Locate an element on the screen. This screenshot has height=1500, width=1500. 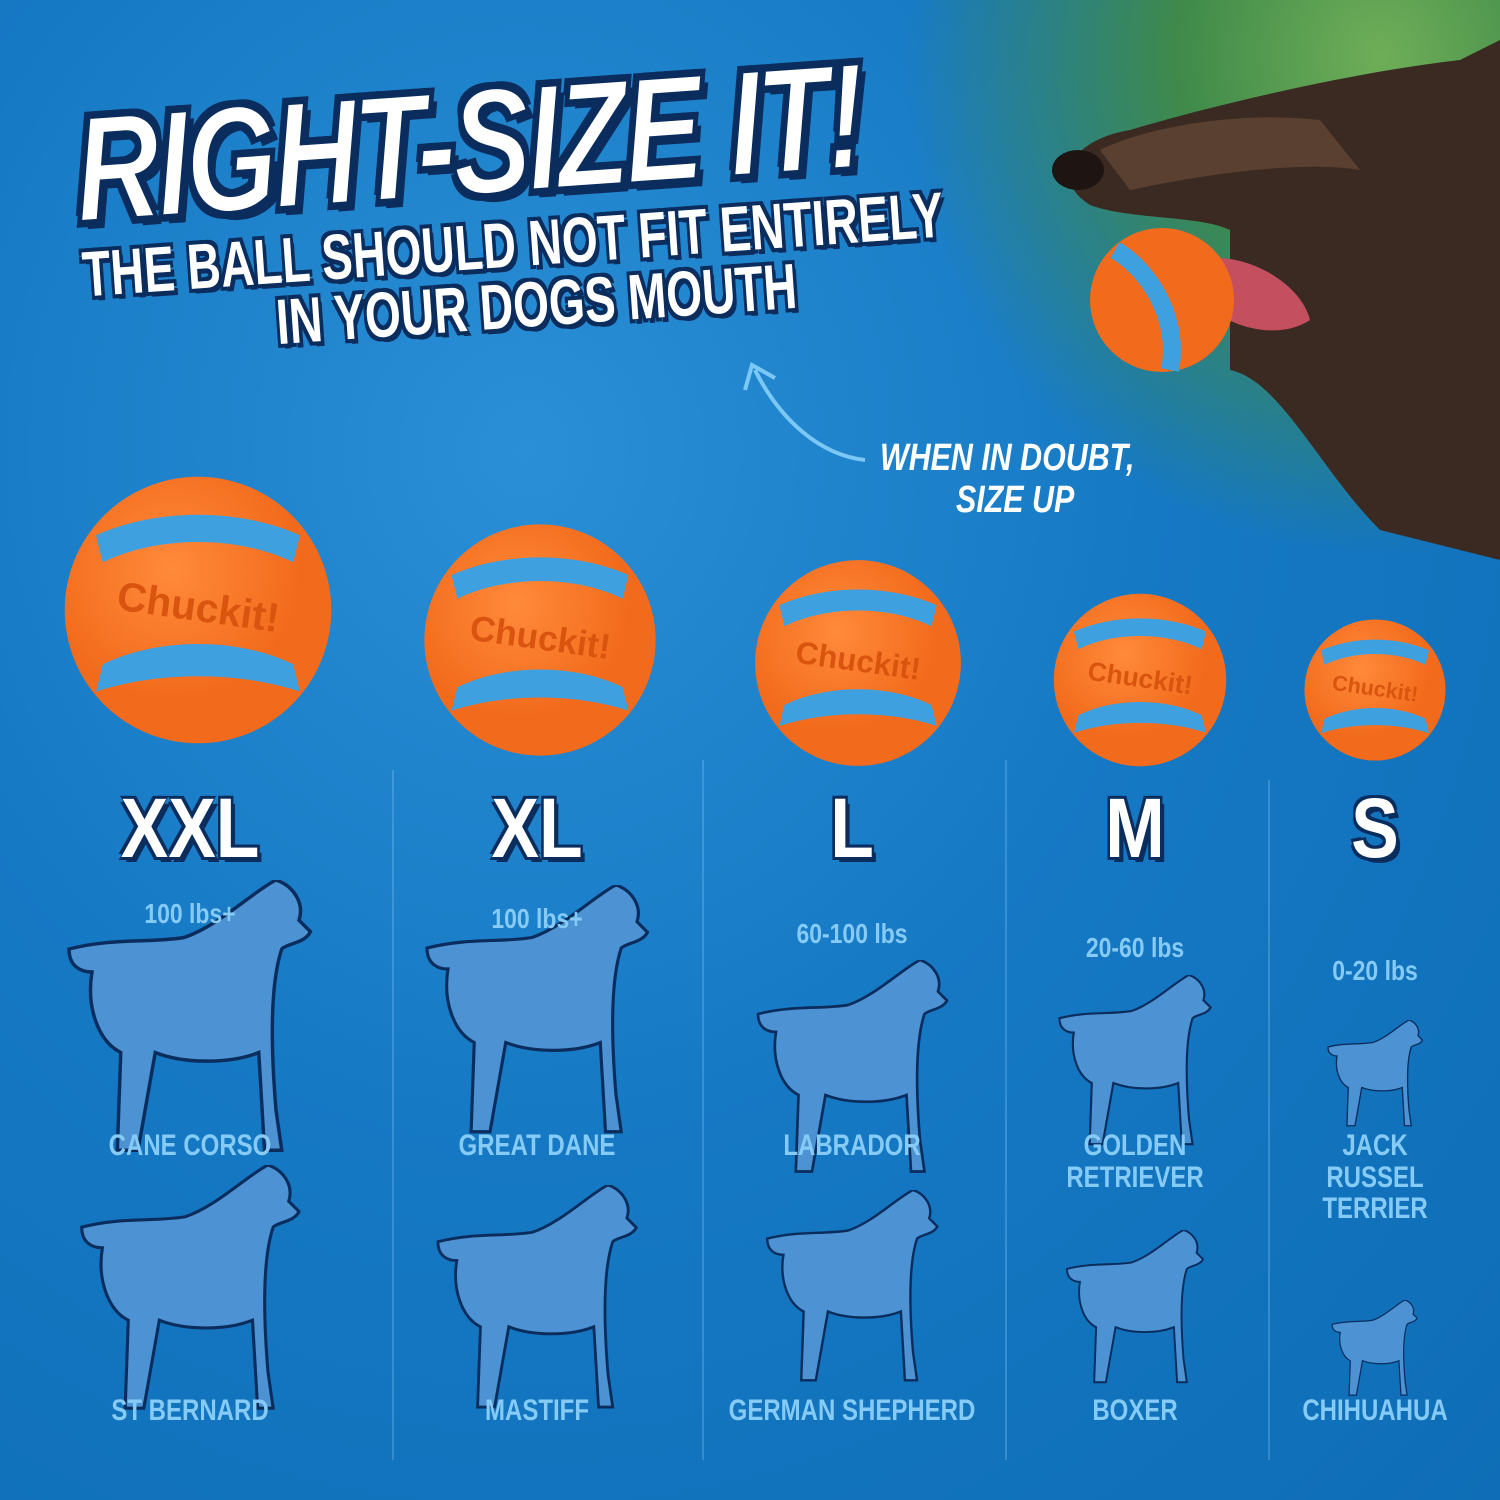
dog-photo-background is located at coordinates (1200, 280).